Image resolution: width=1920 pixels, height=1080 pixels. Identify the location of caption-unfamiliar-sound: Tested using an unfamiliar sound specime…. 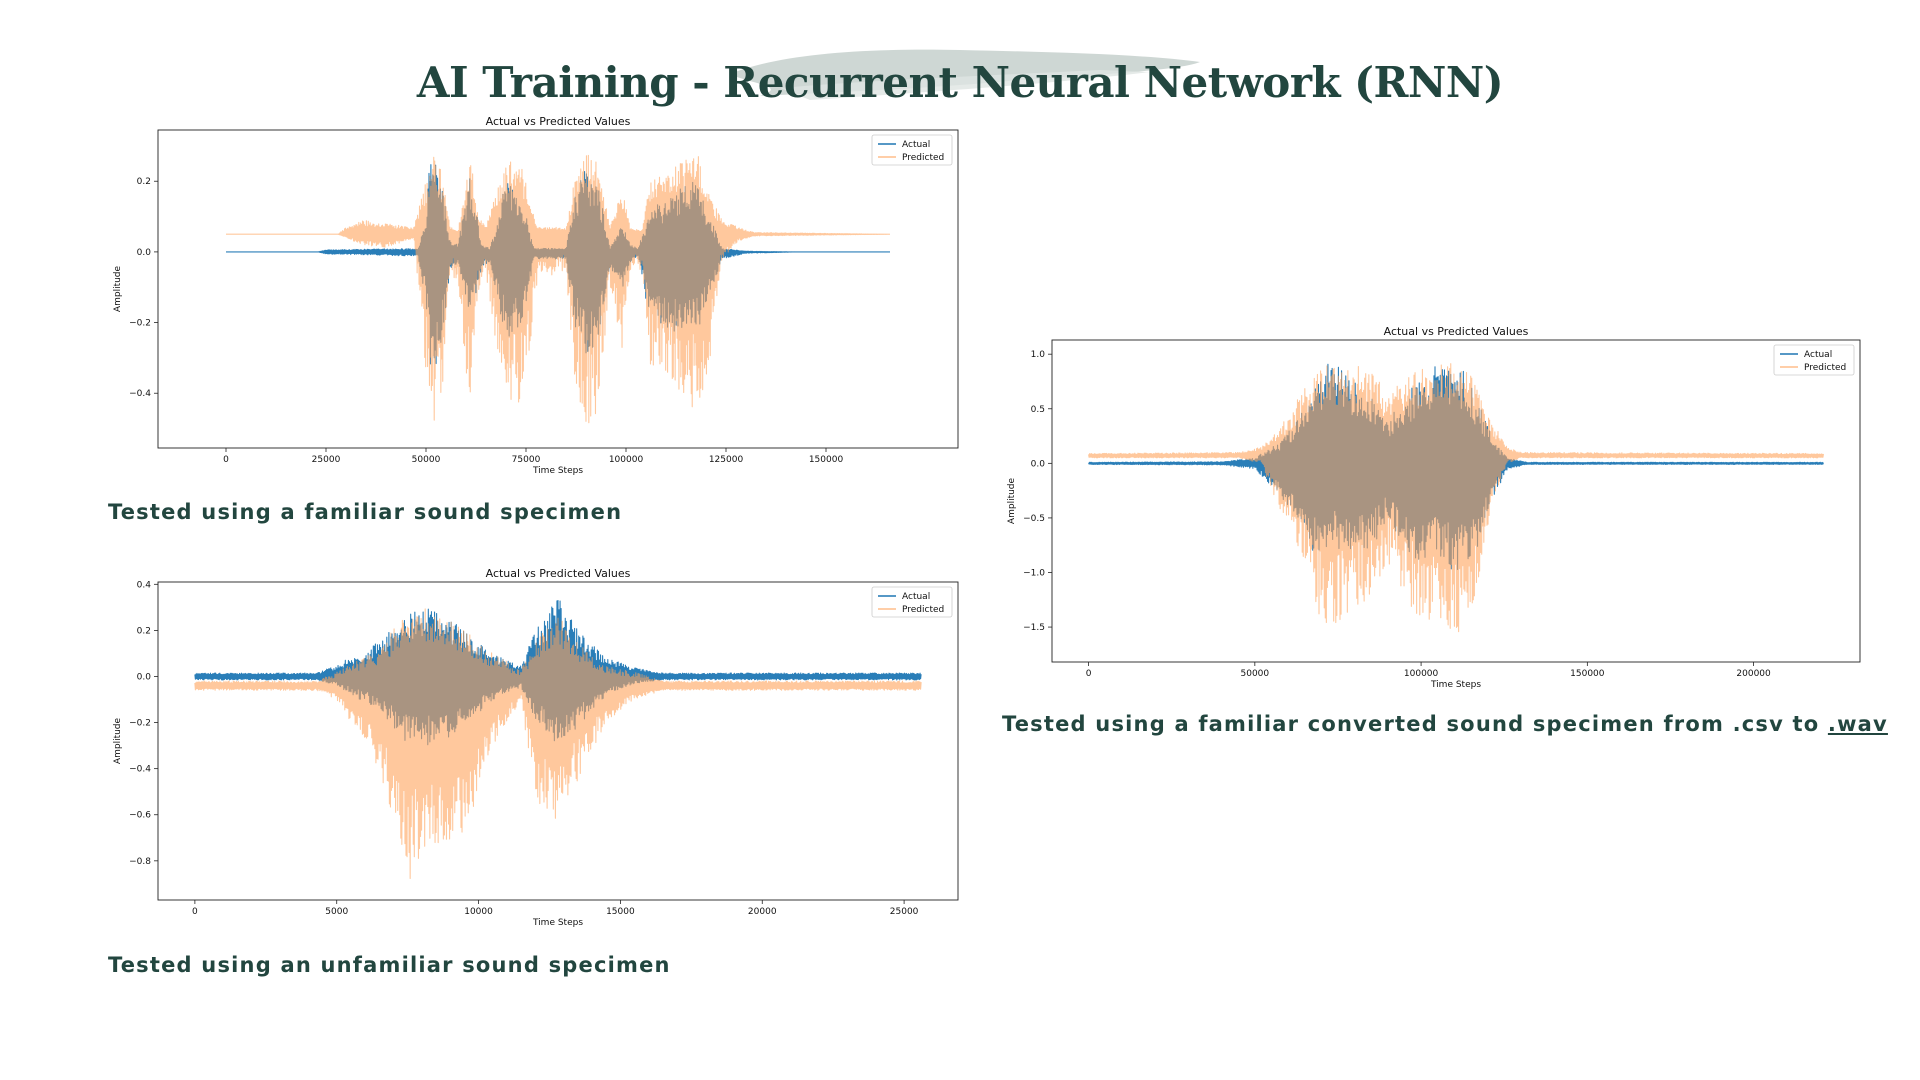
(389, 965).